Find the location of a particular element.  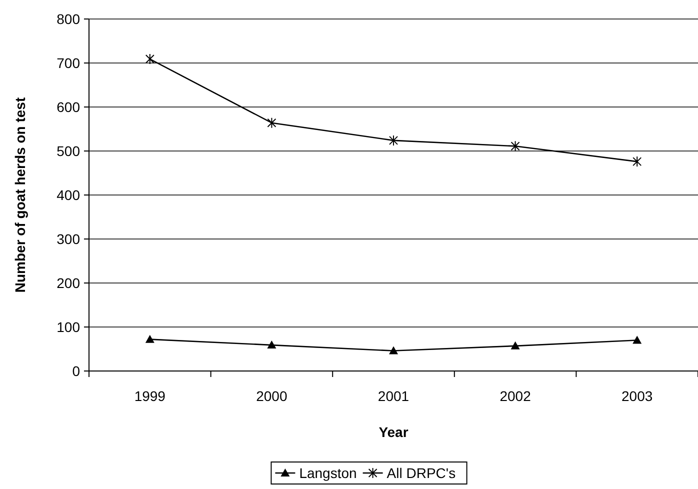

y-tick-label: 200 is located at coordinates (68, 282).